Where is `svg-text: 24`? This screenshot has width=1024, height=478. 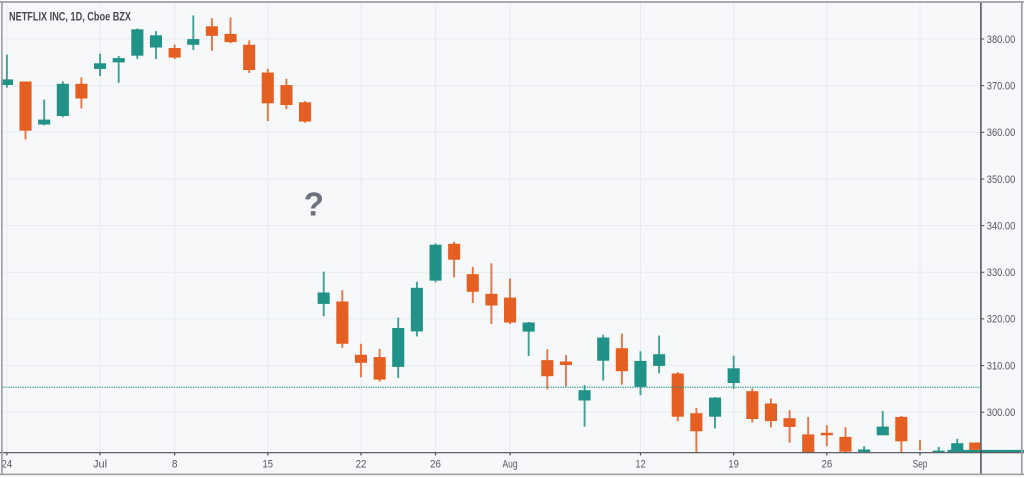 svg-text: 24 is located at coordinates (7, 465).